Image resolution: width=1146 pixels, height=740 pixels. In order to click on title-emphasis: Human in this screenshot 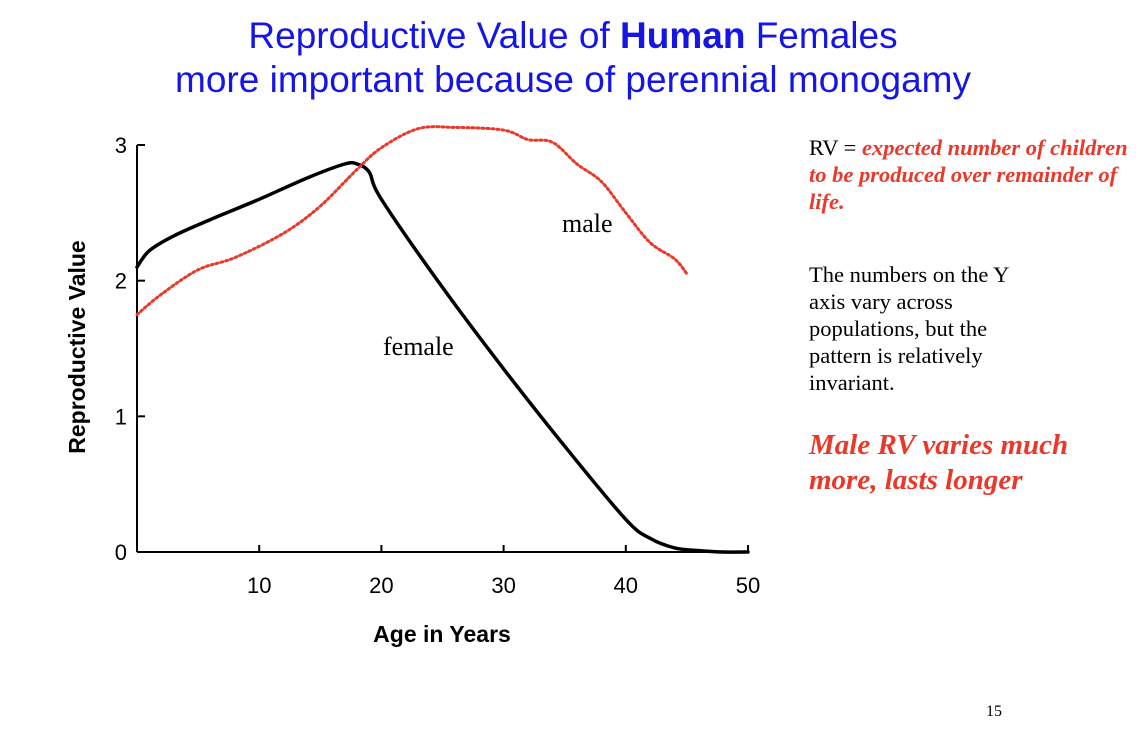, I will do `click(683, 35)`.